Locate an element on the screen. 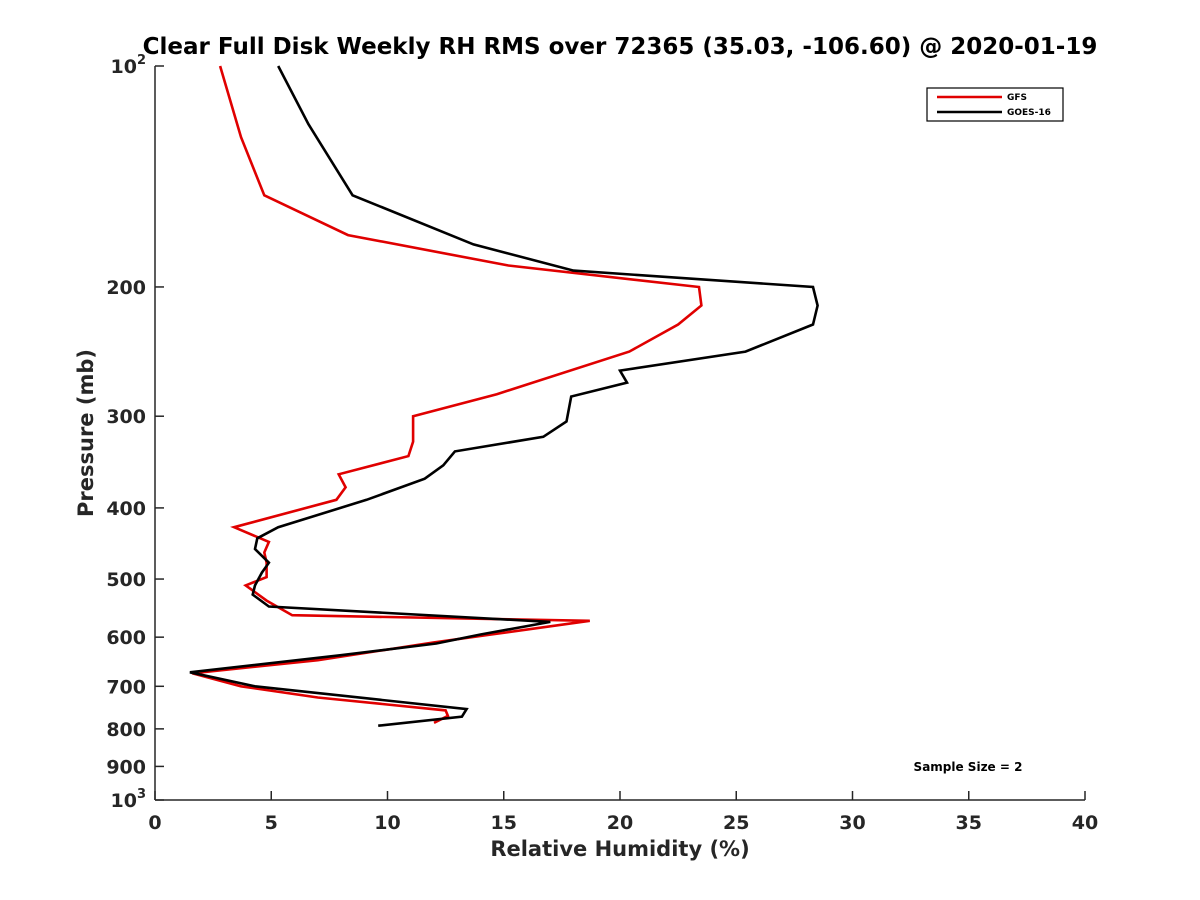 Image resolution: width=1200 pixels, height=900 pixels. x-tick-label: 20 is located at coordinates (620, 823).